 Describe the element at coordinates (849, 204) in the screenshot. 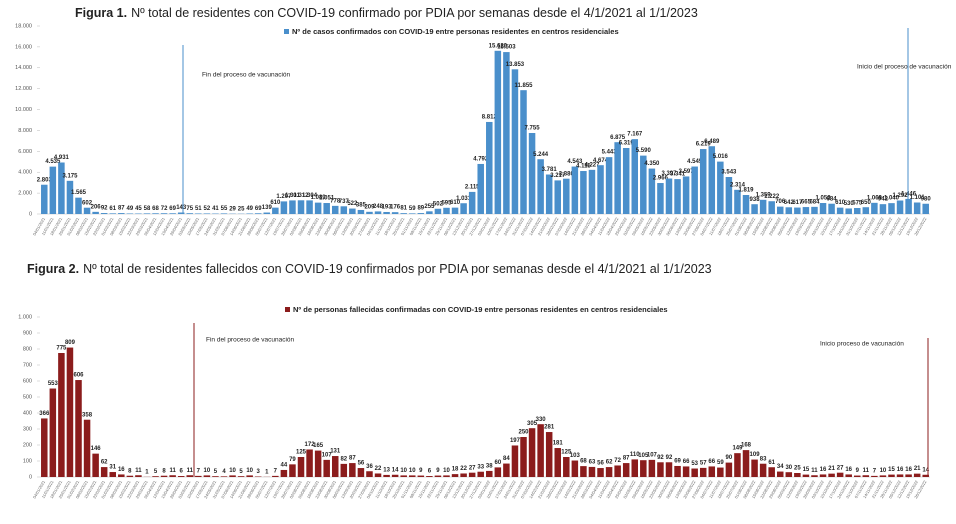

I see `value-label: 530` at that location.